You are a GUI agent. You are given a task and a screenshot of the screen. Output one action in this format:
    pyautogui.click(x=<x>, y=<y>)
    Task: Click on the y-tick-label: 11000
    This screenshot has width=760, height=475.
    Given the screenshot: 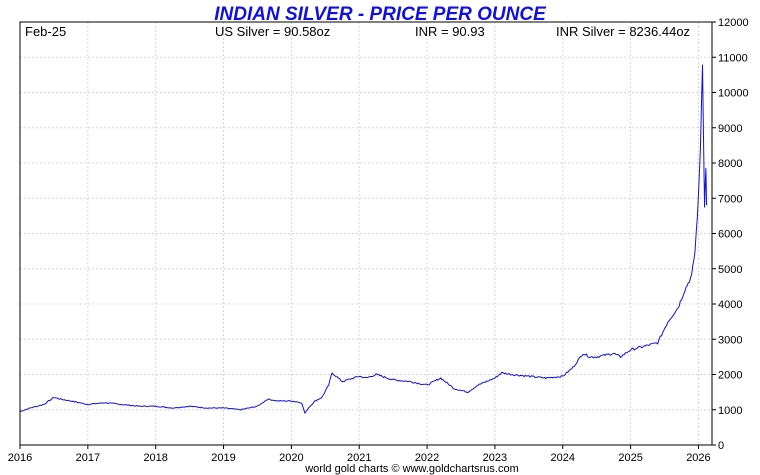 What is the action you would take?
    pyautogui.click(x=733, y=58)
    